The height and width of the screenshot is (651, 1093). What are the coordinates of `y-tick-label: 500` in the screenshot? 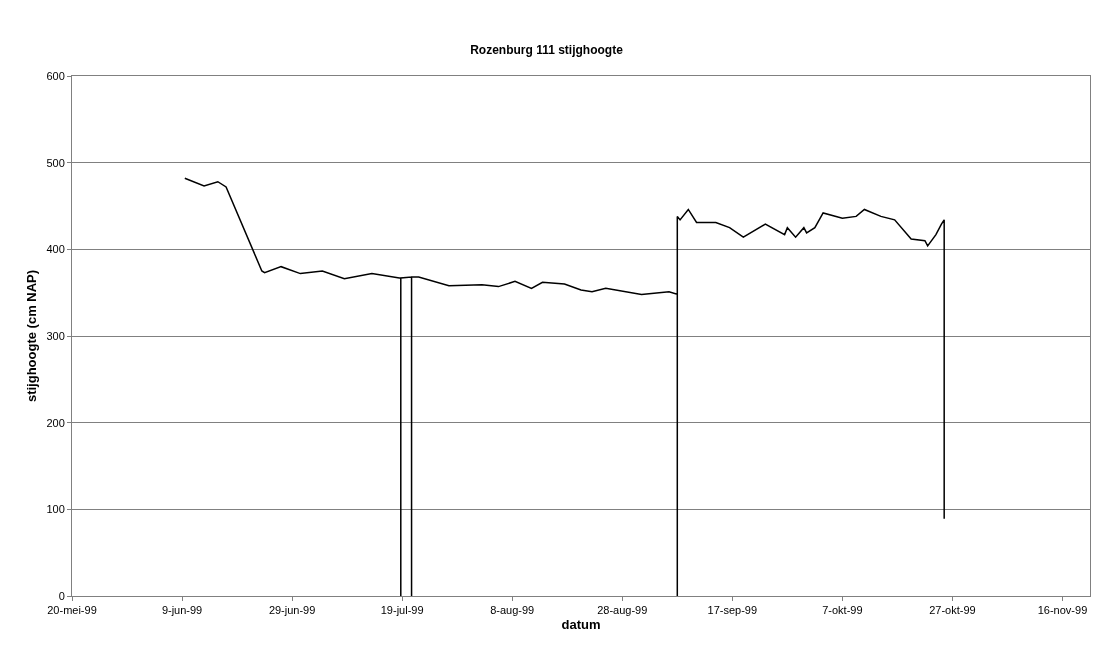 It's located at (55, 162).